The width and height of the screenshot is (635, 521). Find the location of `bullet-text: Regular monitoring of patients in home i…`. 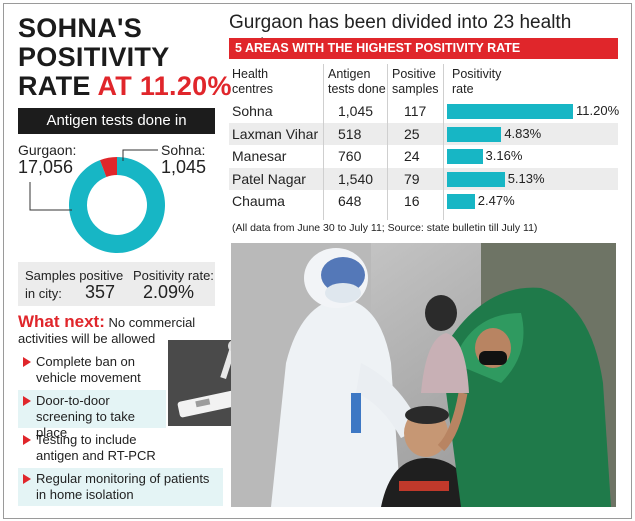

bullet-text: Regular monitoring of patients in home i… is located at coordinates (123, 486).